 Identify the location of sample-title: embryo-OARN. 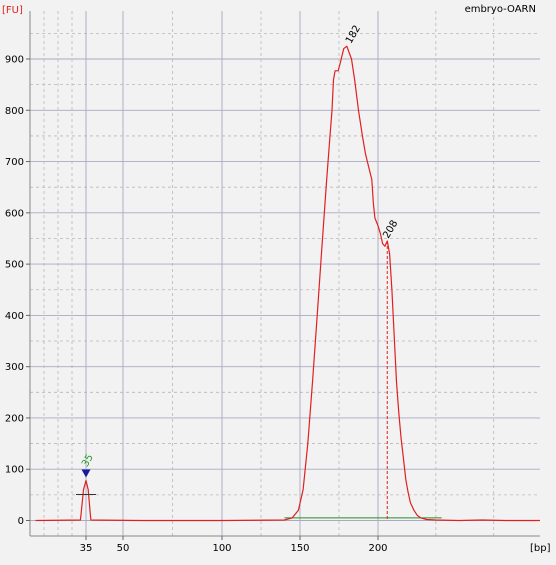
(500, 9).